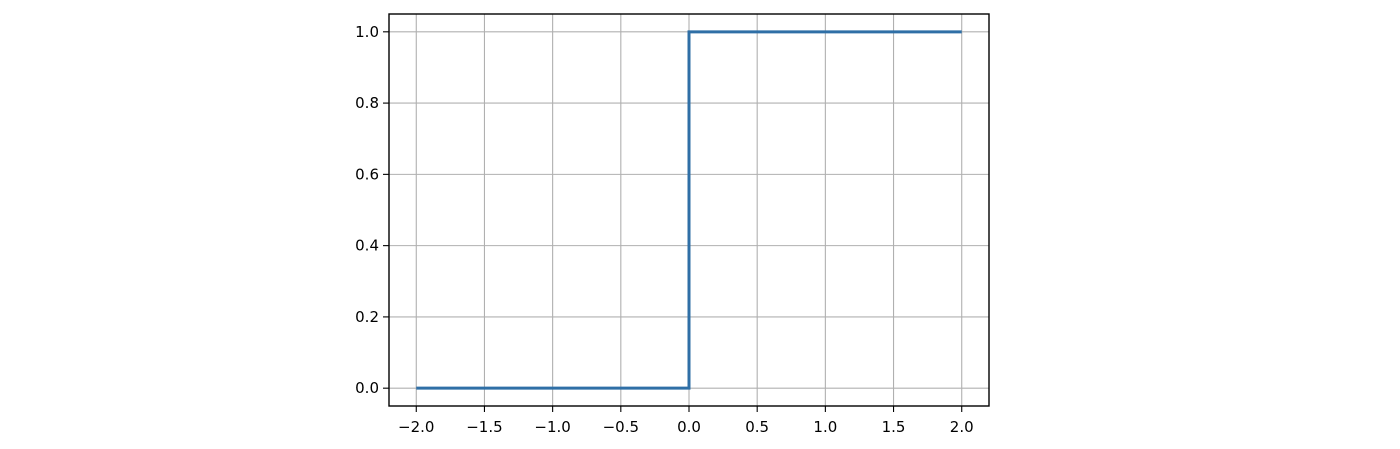  What do you see at coordinates (484, 427) in the screenshot?
I see `x-tick-label: −1.5` at bounding box center [484, 427].